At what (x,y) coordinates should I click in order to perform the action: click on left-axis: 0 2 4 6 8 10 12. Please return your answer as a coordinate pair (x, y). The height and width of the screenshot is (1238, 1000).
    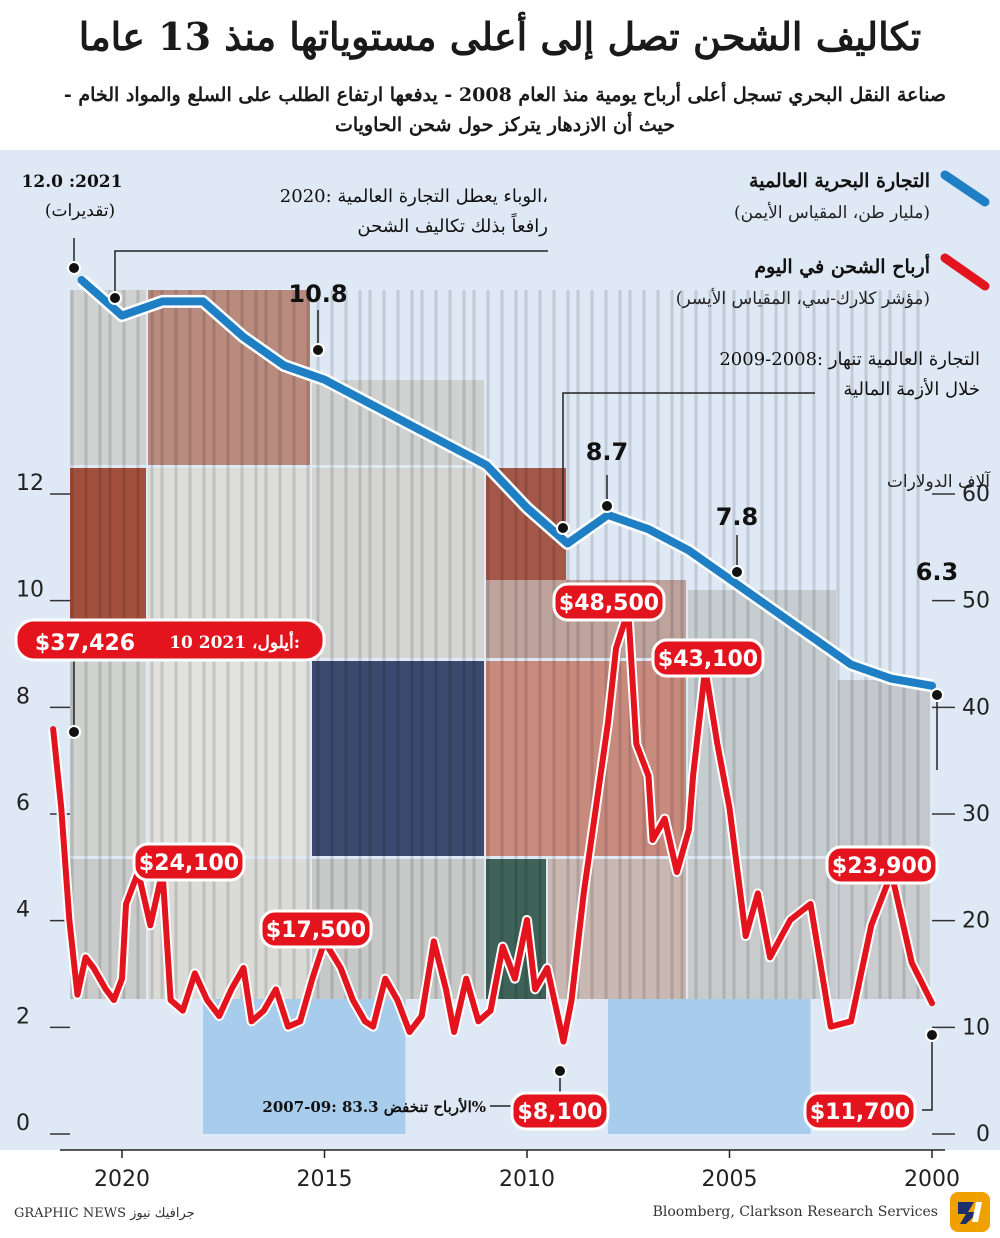
    Looking at the image, I should click on (43, 803).